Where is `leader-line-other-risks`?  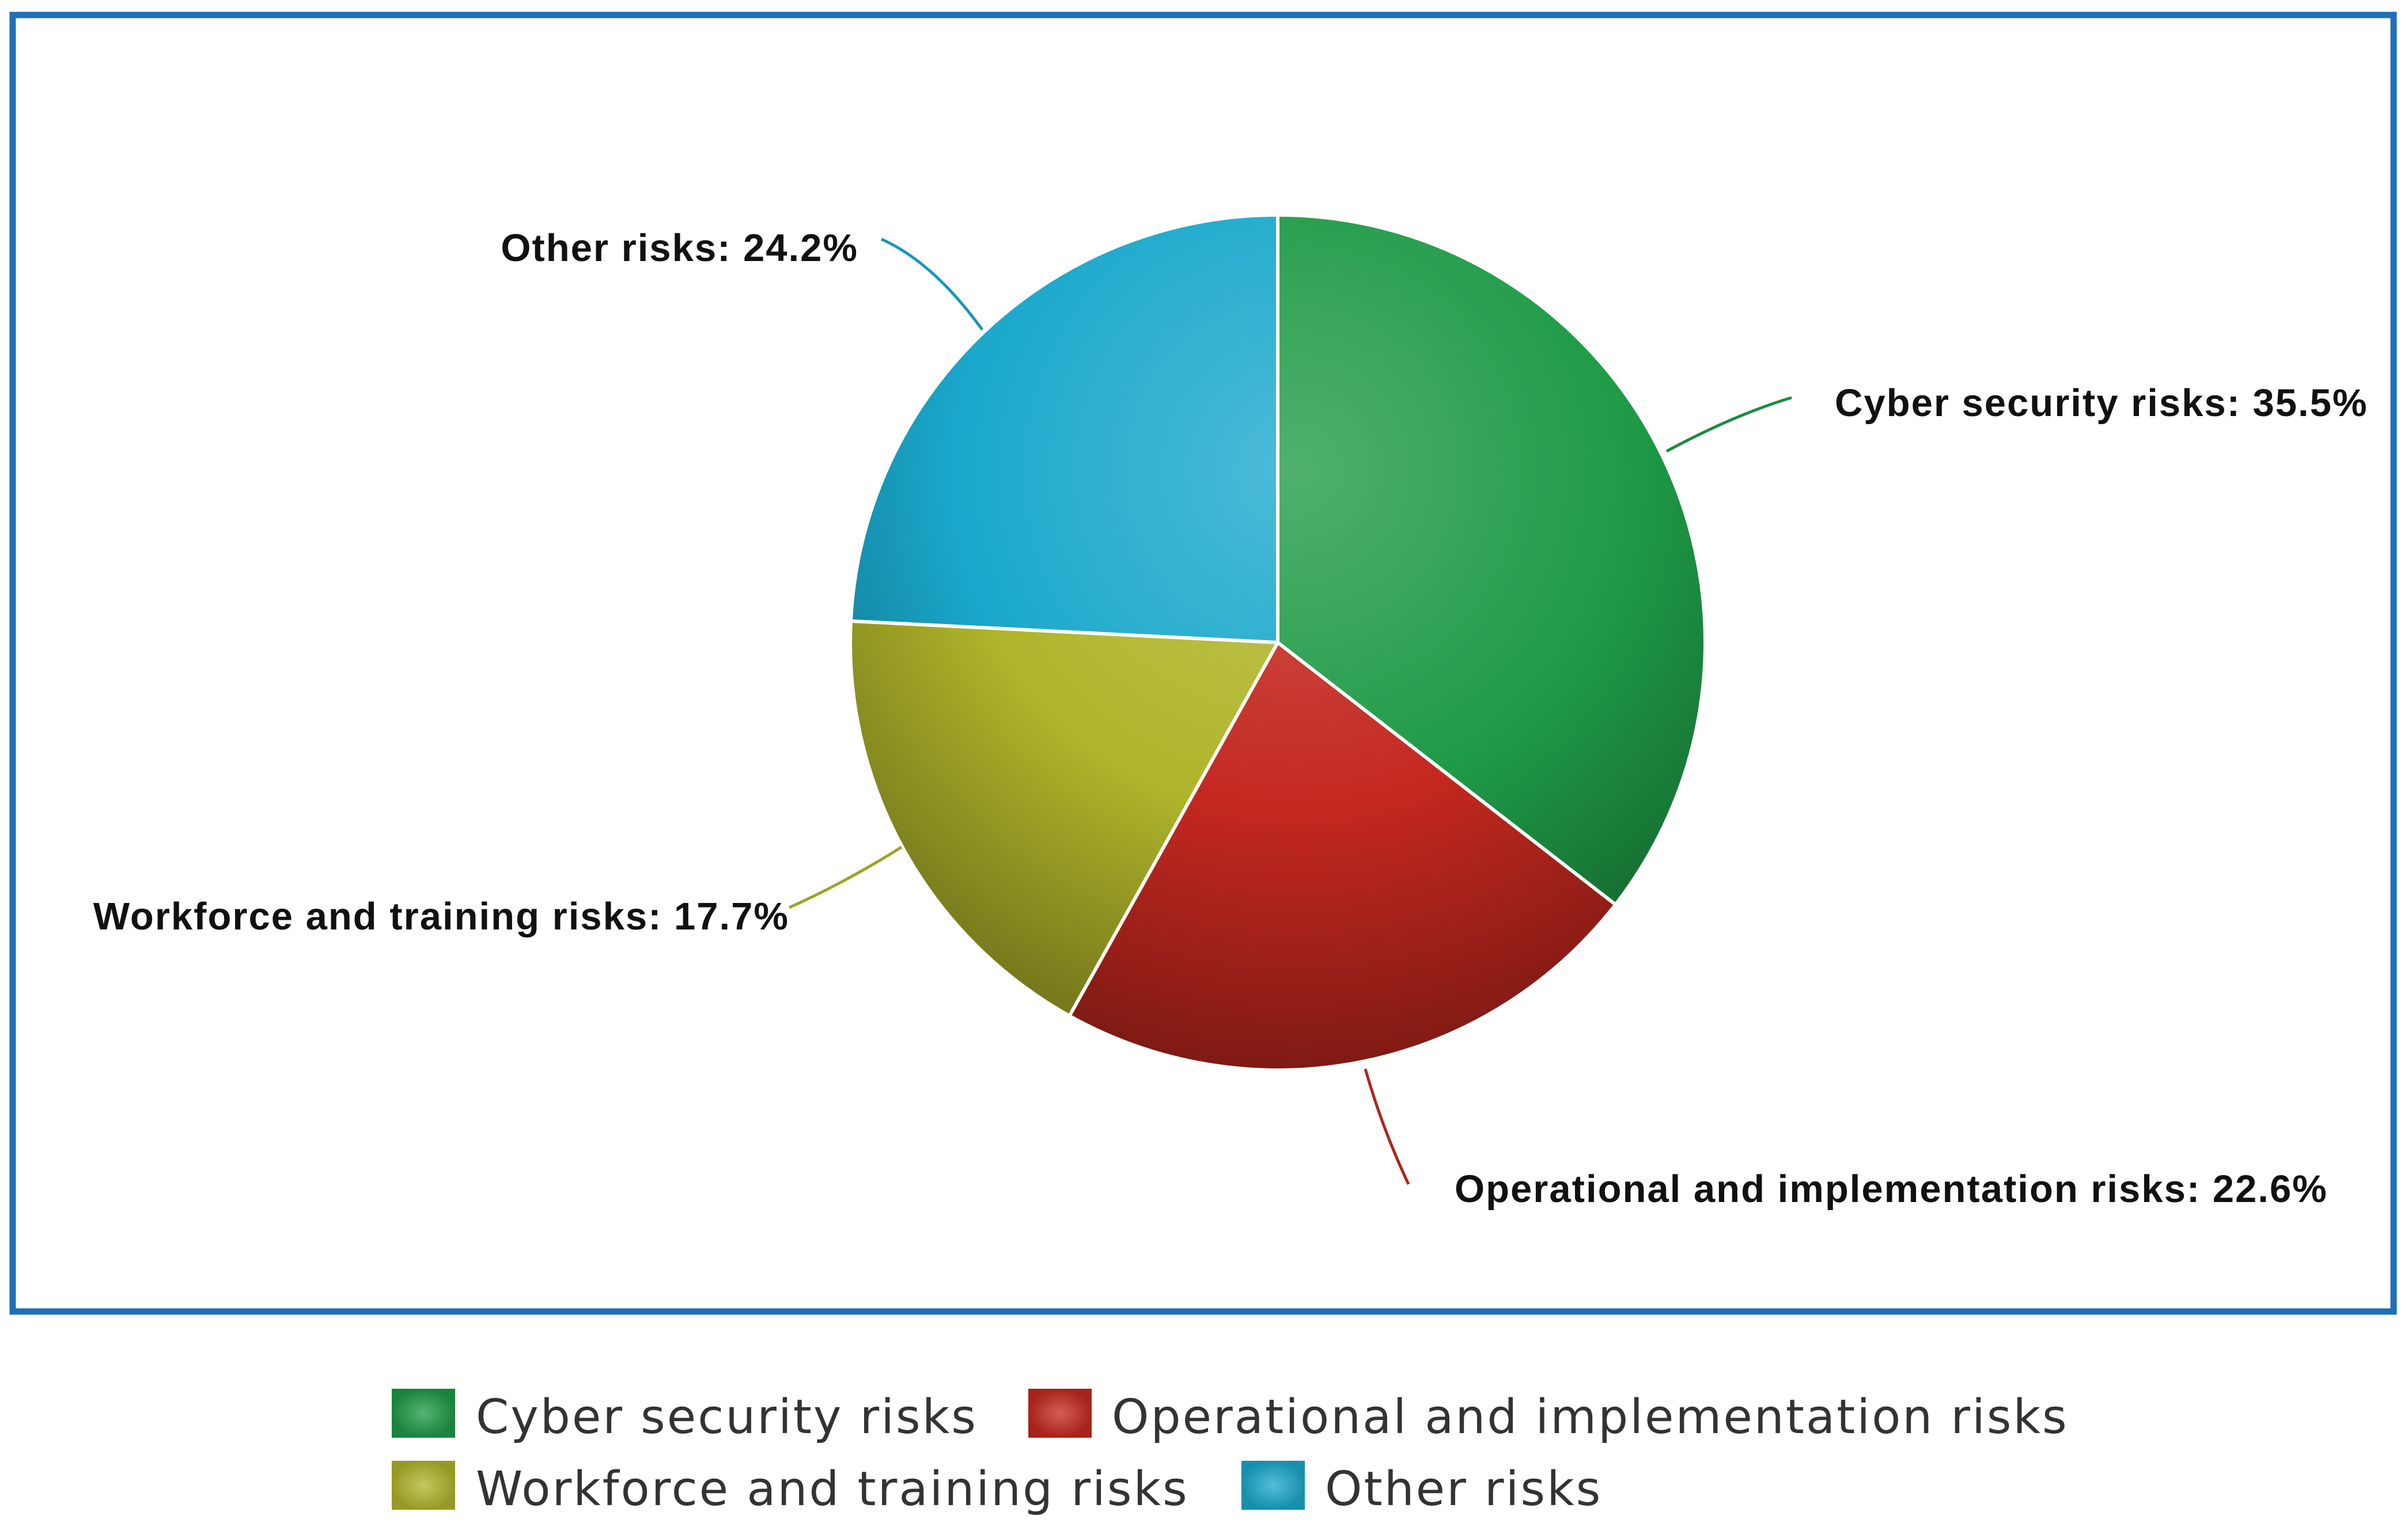 leader-line-other-risks is located at coordinates (932, 284).